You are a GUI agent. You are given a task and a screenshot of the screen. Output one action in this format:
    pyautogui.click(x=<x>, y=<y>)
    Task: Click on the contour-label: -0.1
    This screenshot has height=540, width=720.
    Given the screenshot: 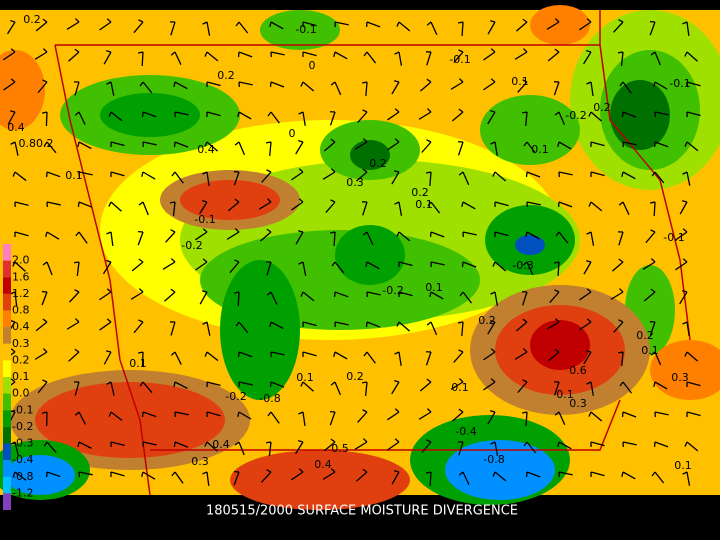 What is the action you would take?
    pyautogui.click(x=673, y=237)
    